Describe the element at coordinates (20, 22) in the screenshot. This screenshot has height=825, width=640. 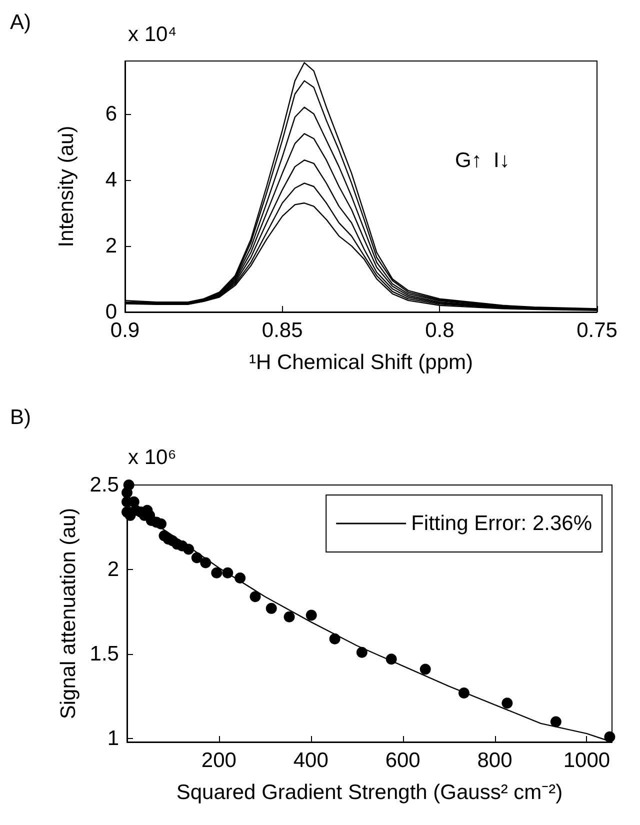
I see `text: A)` at that location.